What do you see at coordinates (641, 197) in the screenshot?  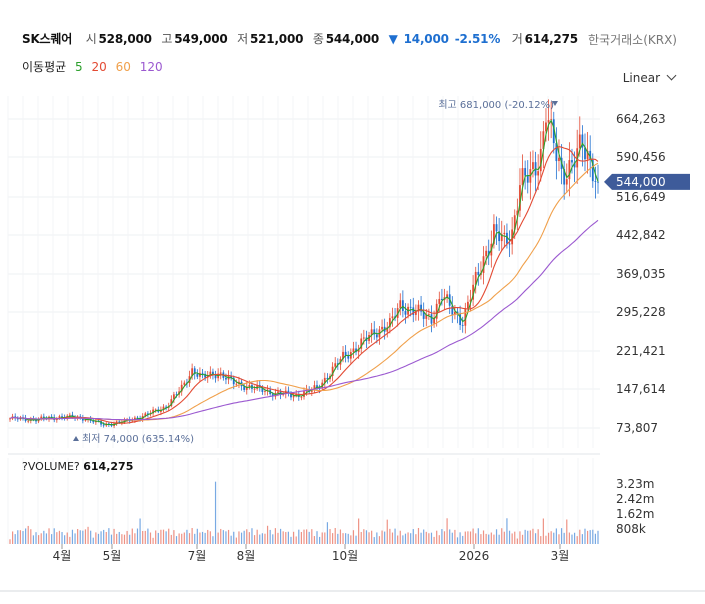 I see `price-tick-label: 516,649` at bounding box center [641, 197].